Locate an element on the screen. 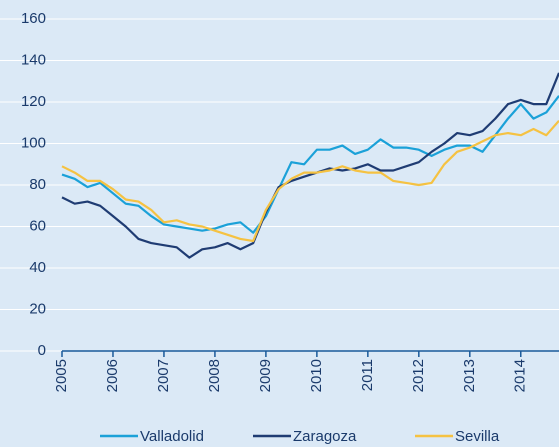 Image resolution: width=559 pixels, height=447 pixels. y-tick-label: 120 is located at coordinates (33, 101).